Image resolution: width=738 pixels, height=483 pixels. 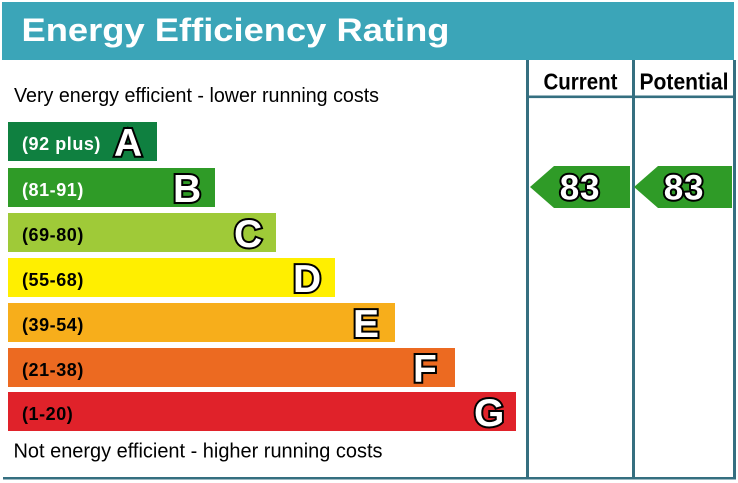 I want to click on svg-text: Current, so click(x=581, y=82).